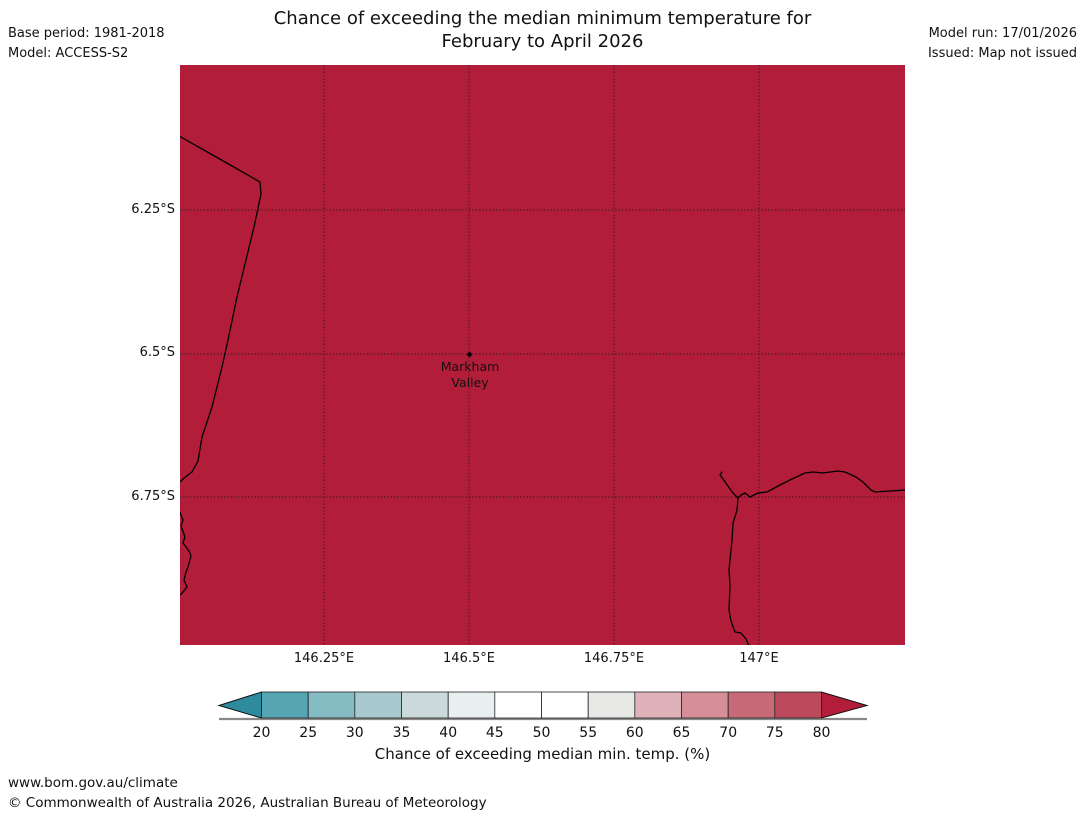 This screenshot has height=816, width=1085. What do you see at coordinates (1002, 33) in the screenshot?
I see `model-run-text: Model run: 17/01/2026` at bounding box center [1002, 33].